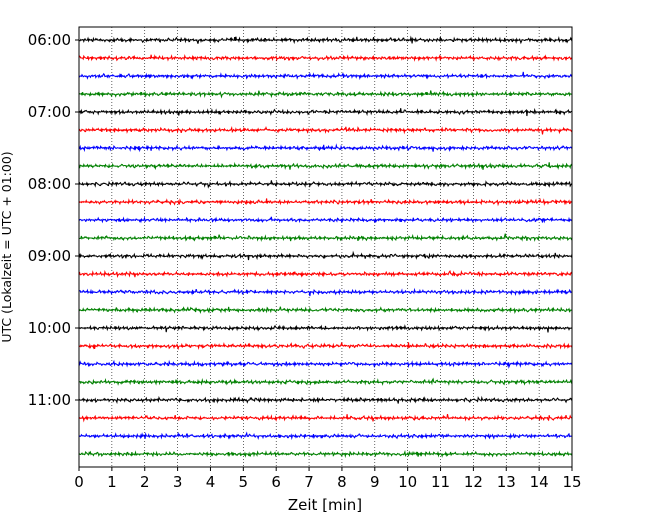 The height and width of the screenshot is (520, 650). What do you see at coordinates (178, 482) in the screenshot?
I see `x-tick-label: 3` at bounding box center [178, 482].